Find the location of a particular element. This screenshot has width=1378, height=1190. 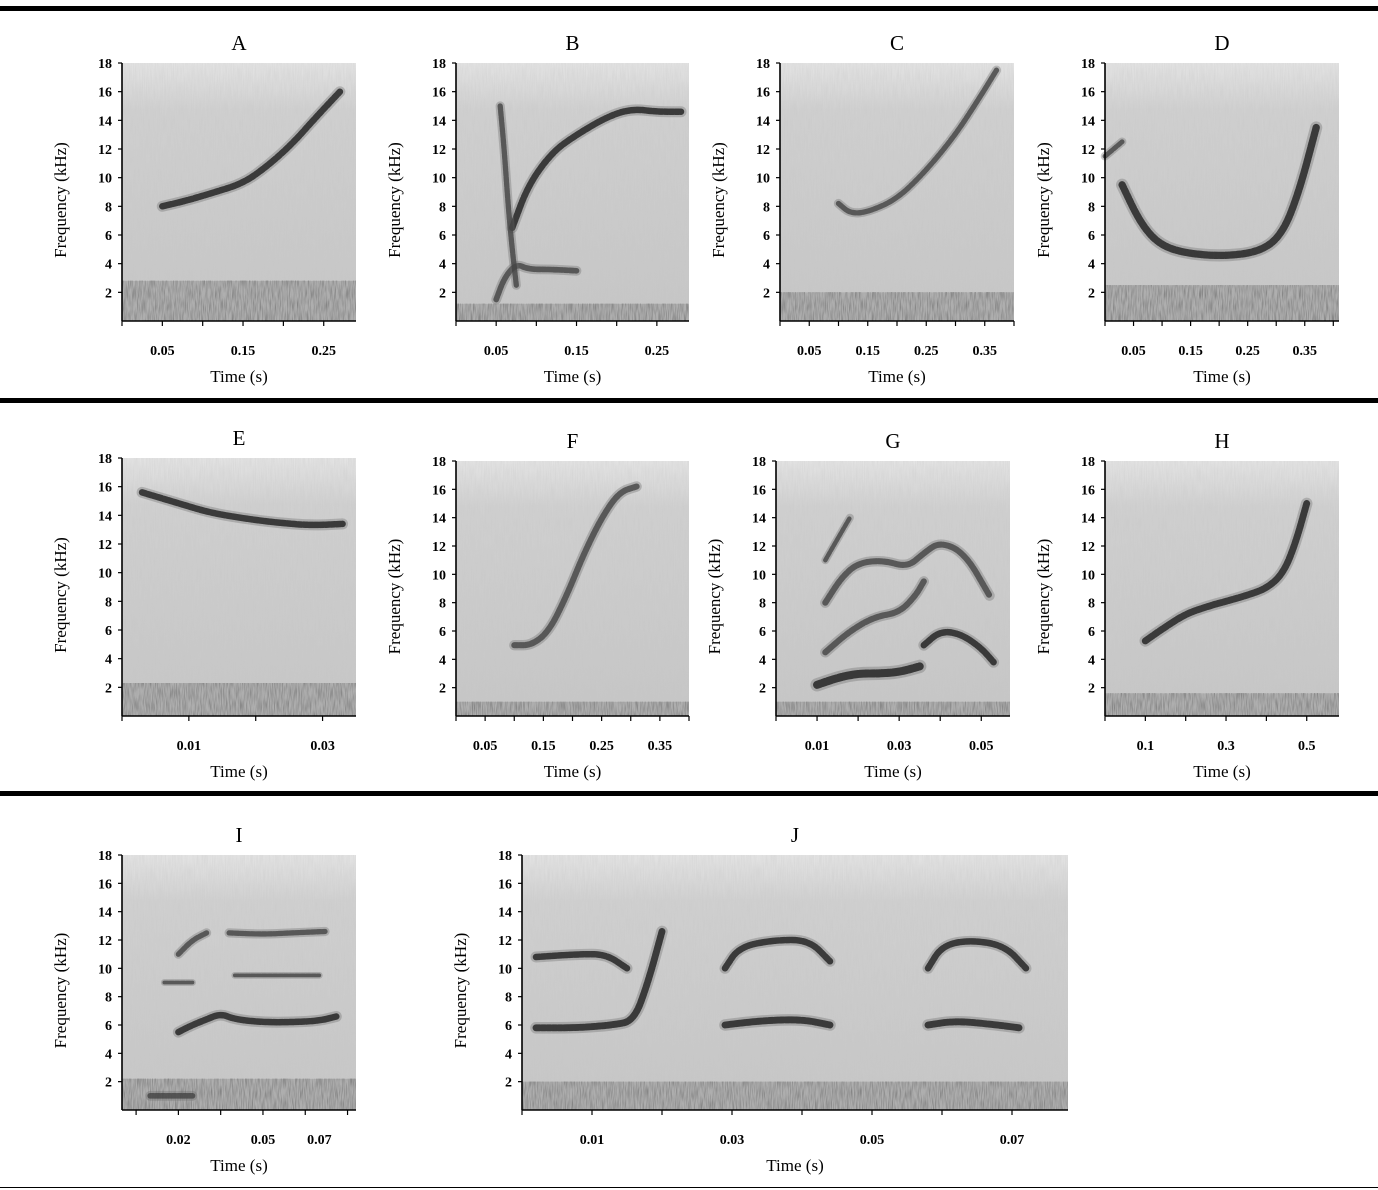

x-tick-label: 0.25 is located at coordinates (601, 746).